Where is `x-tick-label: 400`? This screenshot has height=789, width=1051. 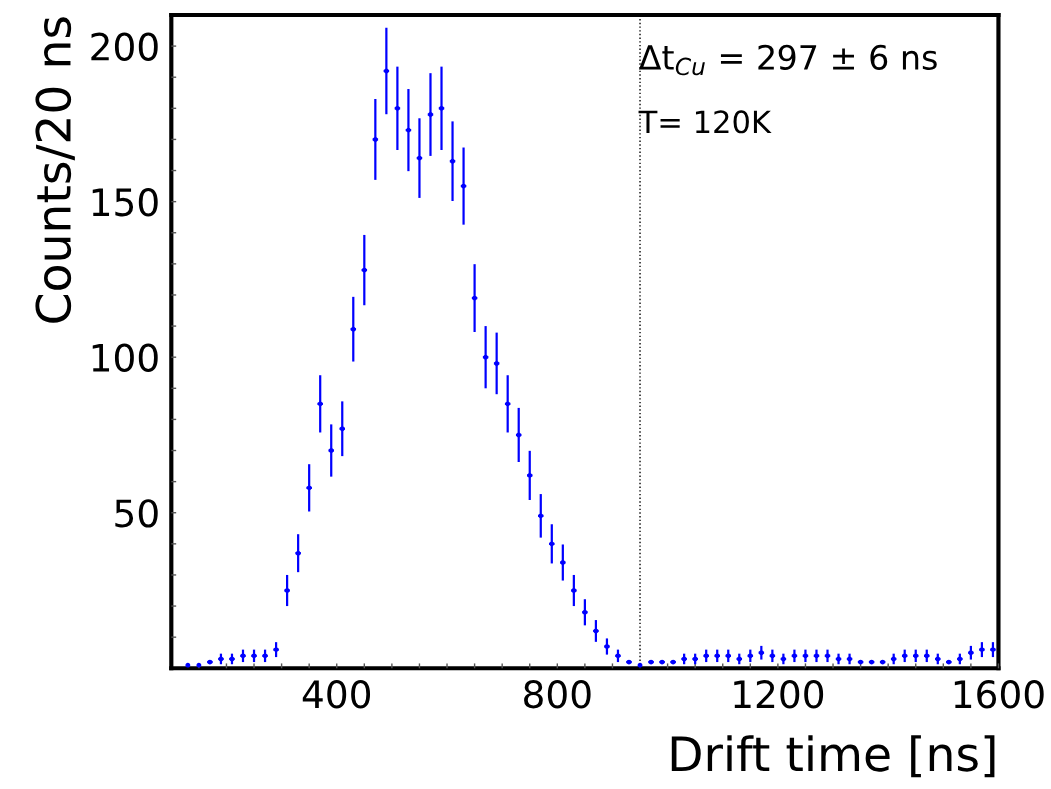
x-tick-label: 400 is located at coordinates (336, 694).